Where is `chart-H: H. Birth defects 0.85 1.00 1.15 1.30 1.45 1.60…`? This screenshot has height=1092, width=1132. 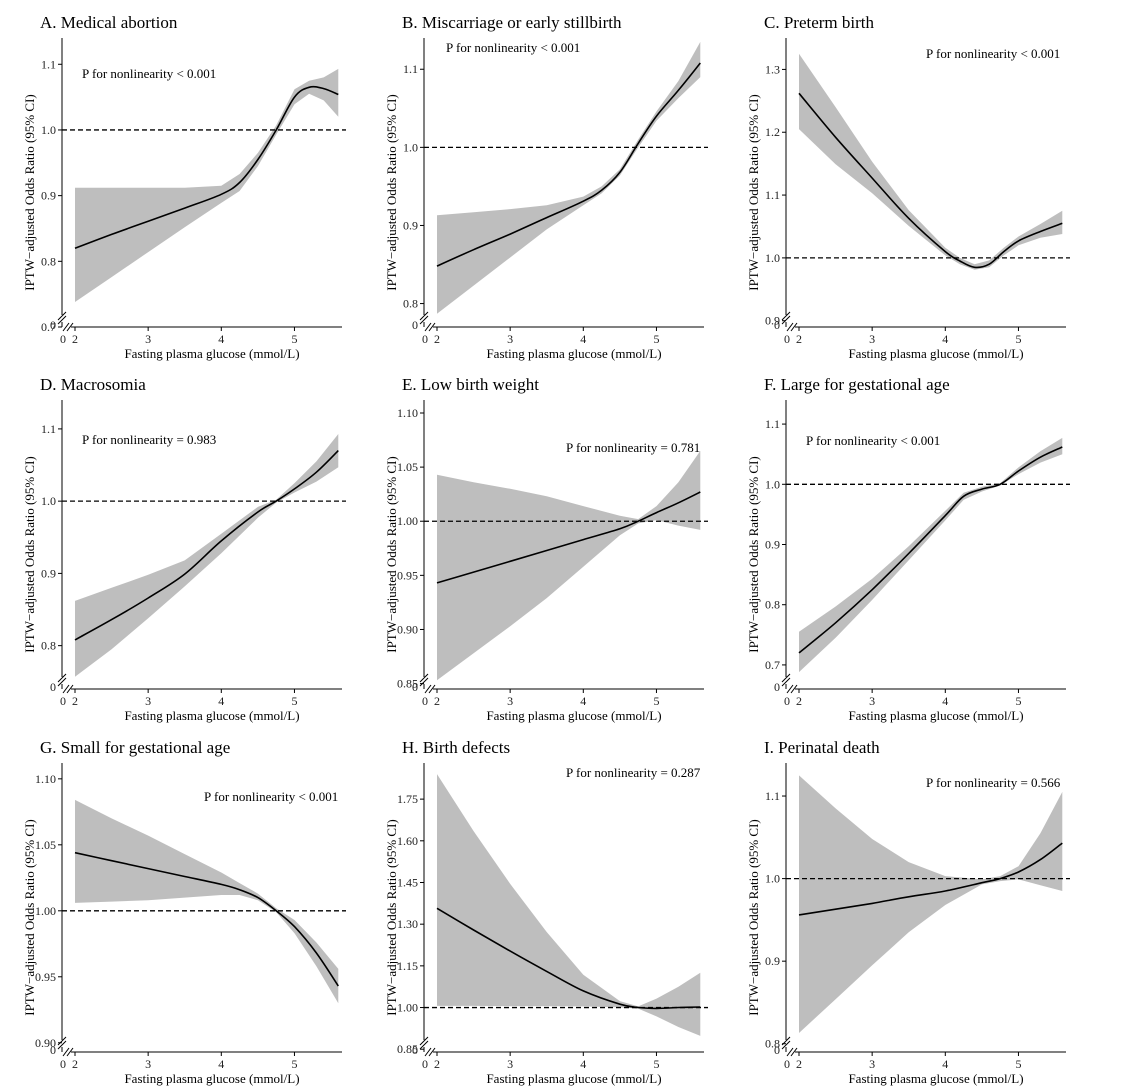
chart-H: H. Birth defects 0.85 1.00 1.15 1.30 1.45 1.60… is located at coordinates (546, 912).